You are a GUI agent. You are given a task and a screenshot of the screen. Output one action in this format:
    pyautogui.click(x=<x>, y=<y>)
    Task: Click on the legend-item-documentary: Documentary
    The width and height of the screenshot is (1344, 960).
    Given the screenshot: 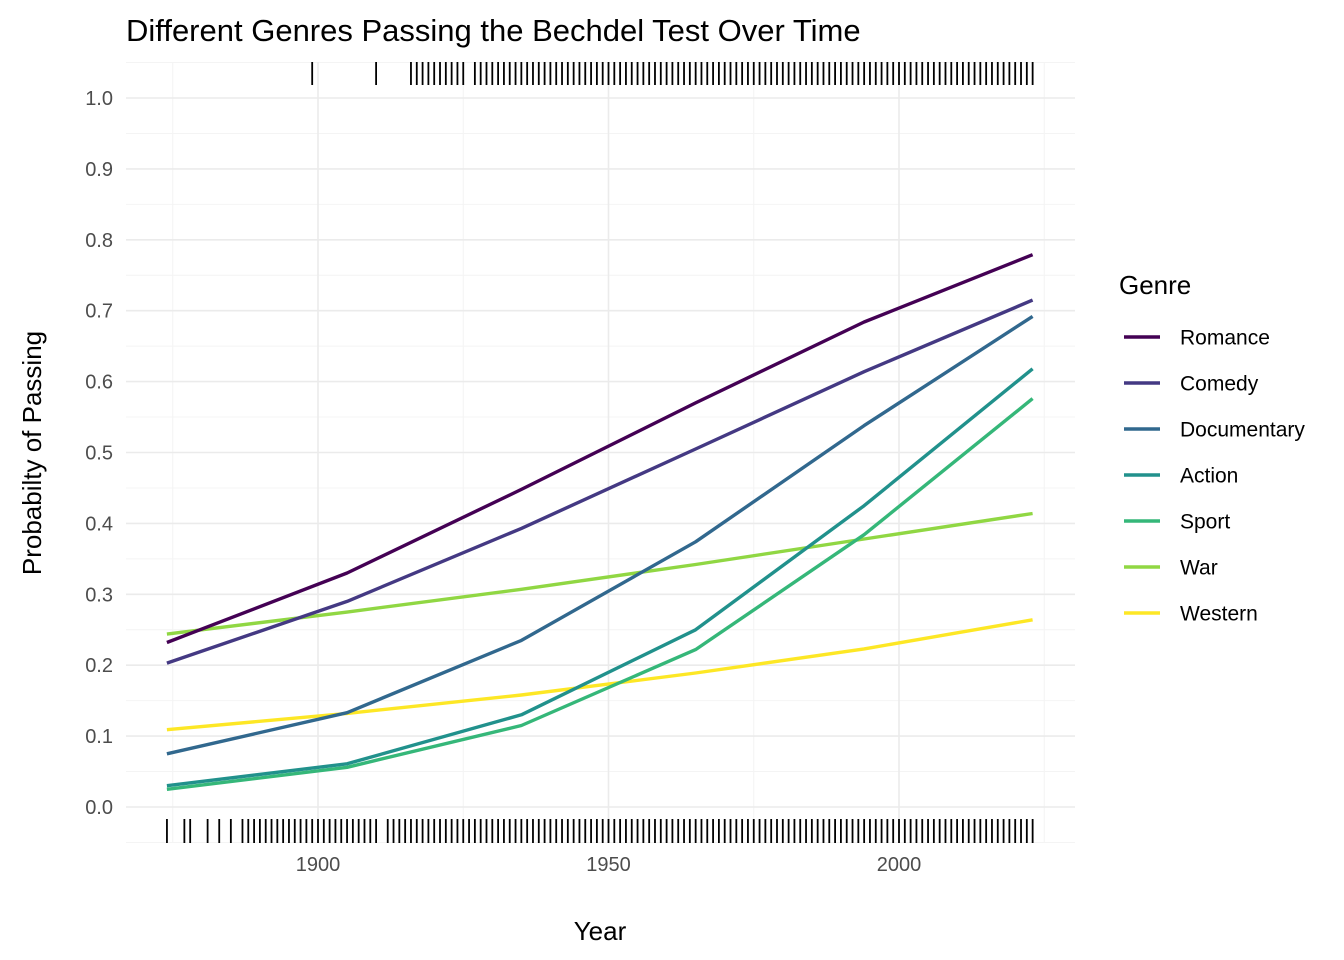 What is the action you would take?
    pyautogui.click(x=1214, y=430)
    